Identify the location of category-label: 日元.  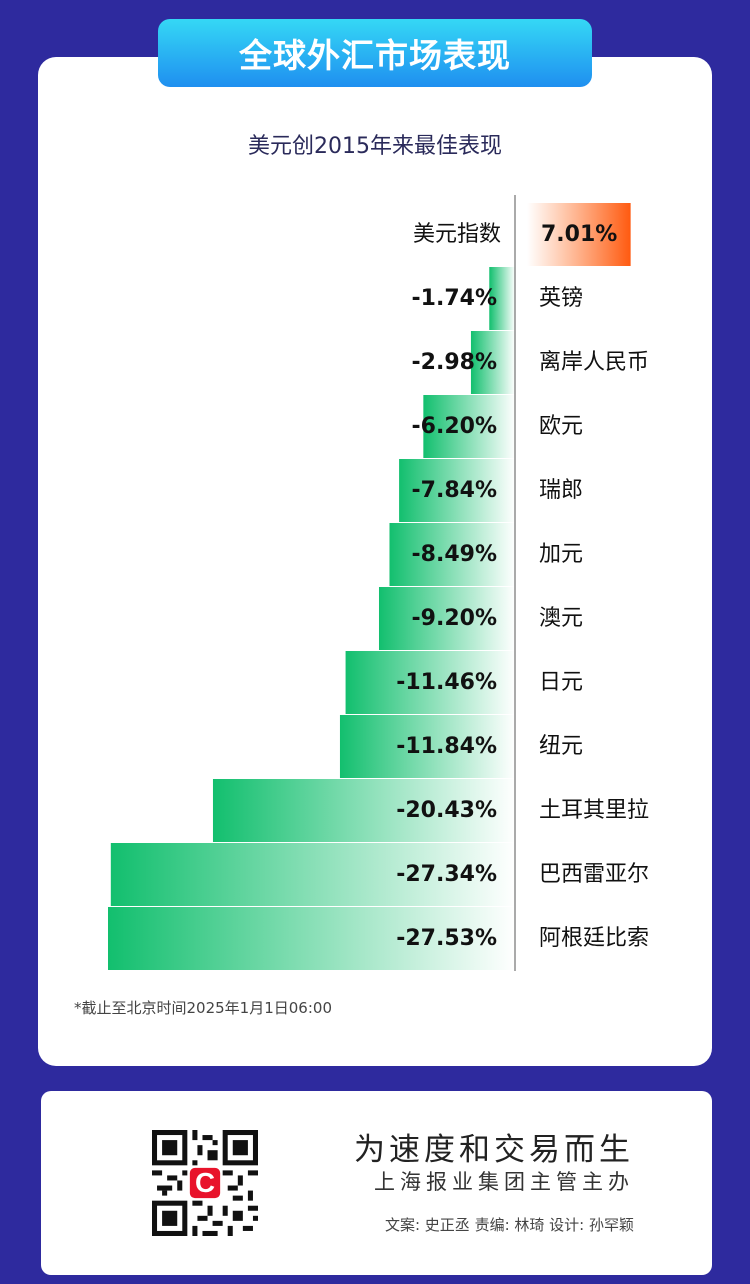
(561, 682).